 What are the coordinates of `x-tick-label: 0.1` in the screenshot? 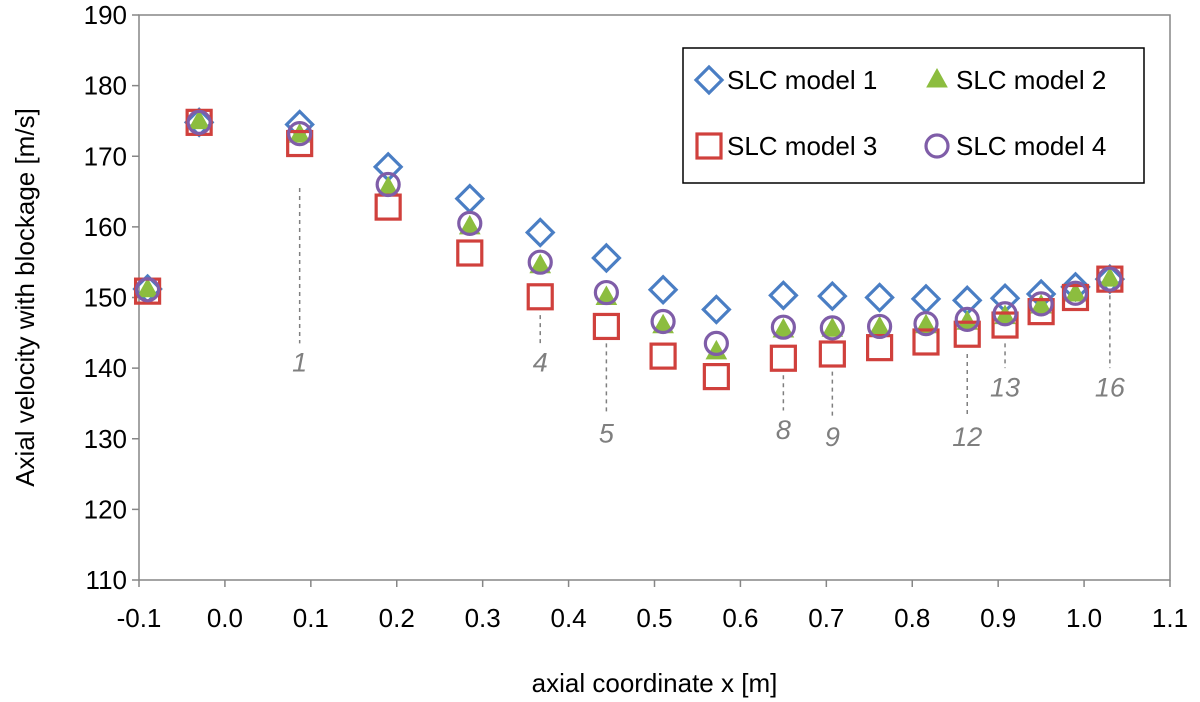 It's located at (311, 618).